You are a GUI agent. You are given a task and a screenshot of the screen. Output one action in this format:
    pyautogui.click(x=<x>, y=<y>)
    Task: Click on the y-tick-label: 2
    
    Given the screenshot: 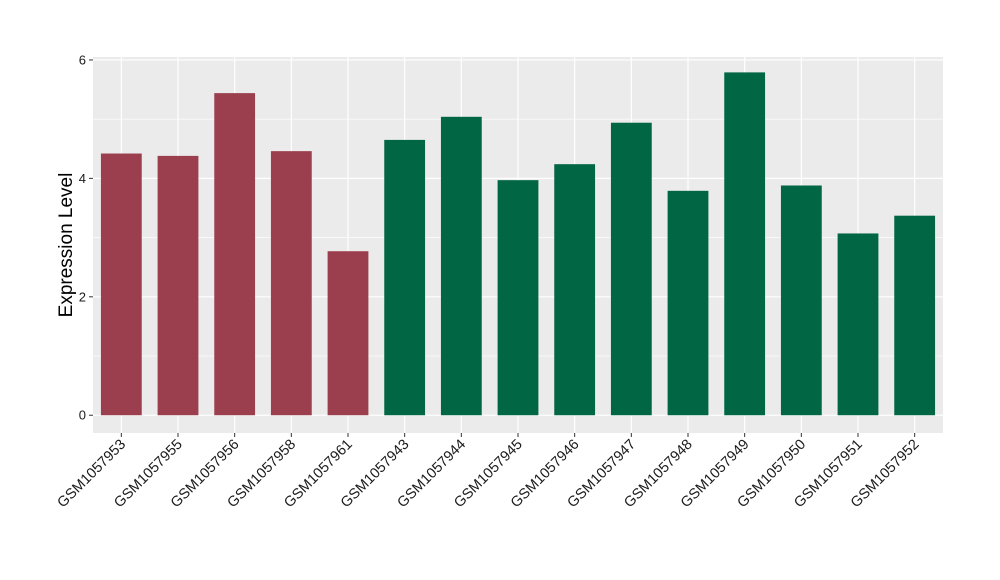 What is the action you would take?
    pyautogui.click(x=82, y=296)
    